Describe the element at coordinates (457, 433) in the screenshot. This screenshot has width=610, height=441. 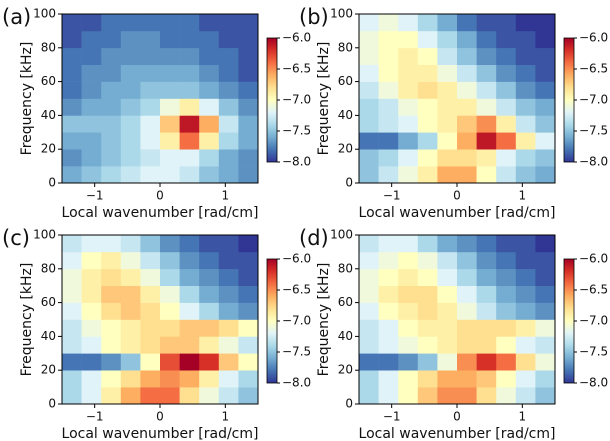
I see `x-axis-label: Local wavenumber [rad/cm]` at that location.